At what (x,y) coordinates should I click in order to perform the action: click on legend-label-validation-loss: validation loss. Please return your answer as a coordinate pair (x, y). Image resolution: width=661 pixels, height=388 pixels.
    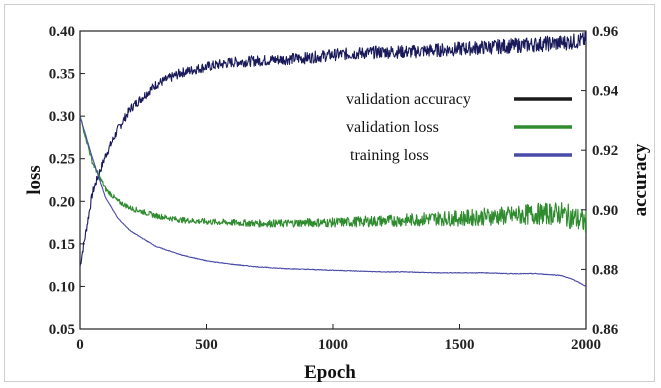
    Looking at the image, I should click on (392, 127).